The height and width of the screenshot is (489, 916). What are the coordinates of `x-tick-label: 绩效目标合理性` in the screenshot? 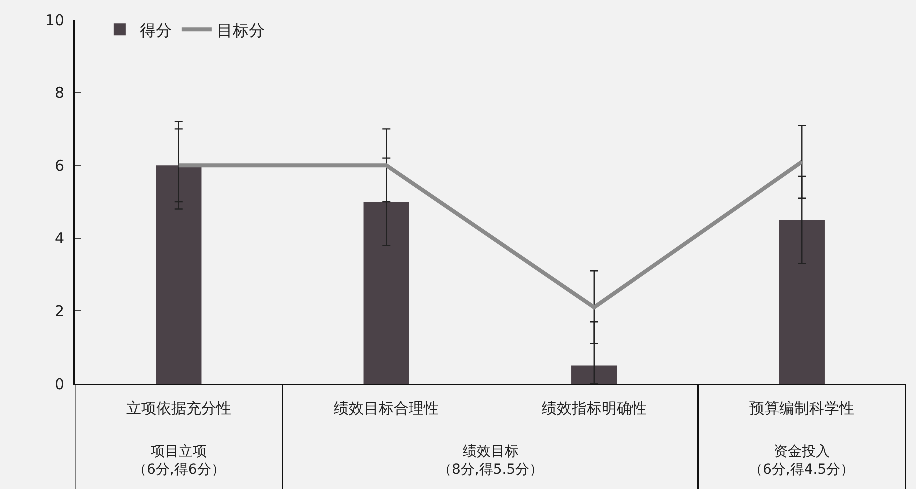 It's located at (387, 409).